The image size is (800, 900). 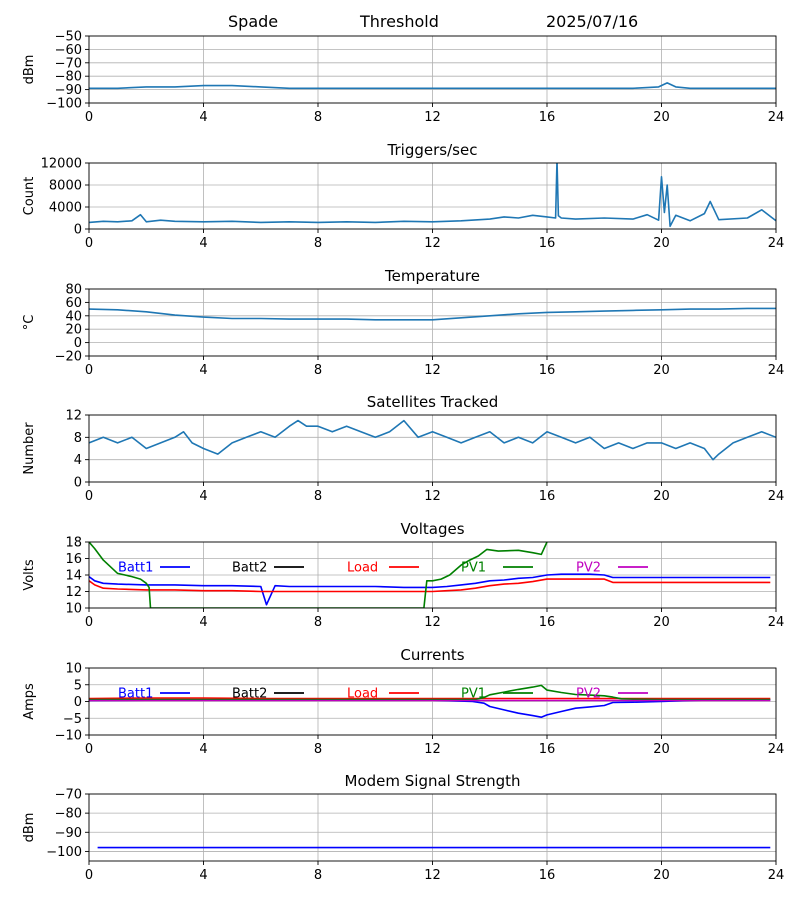 What do you see at coordinates (89, 875) in the screenshot?
I see `chart-7-xtick-label: 0` at bounding box center [89, 875].